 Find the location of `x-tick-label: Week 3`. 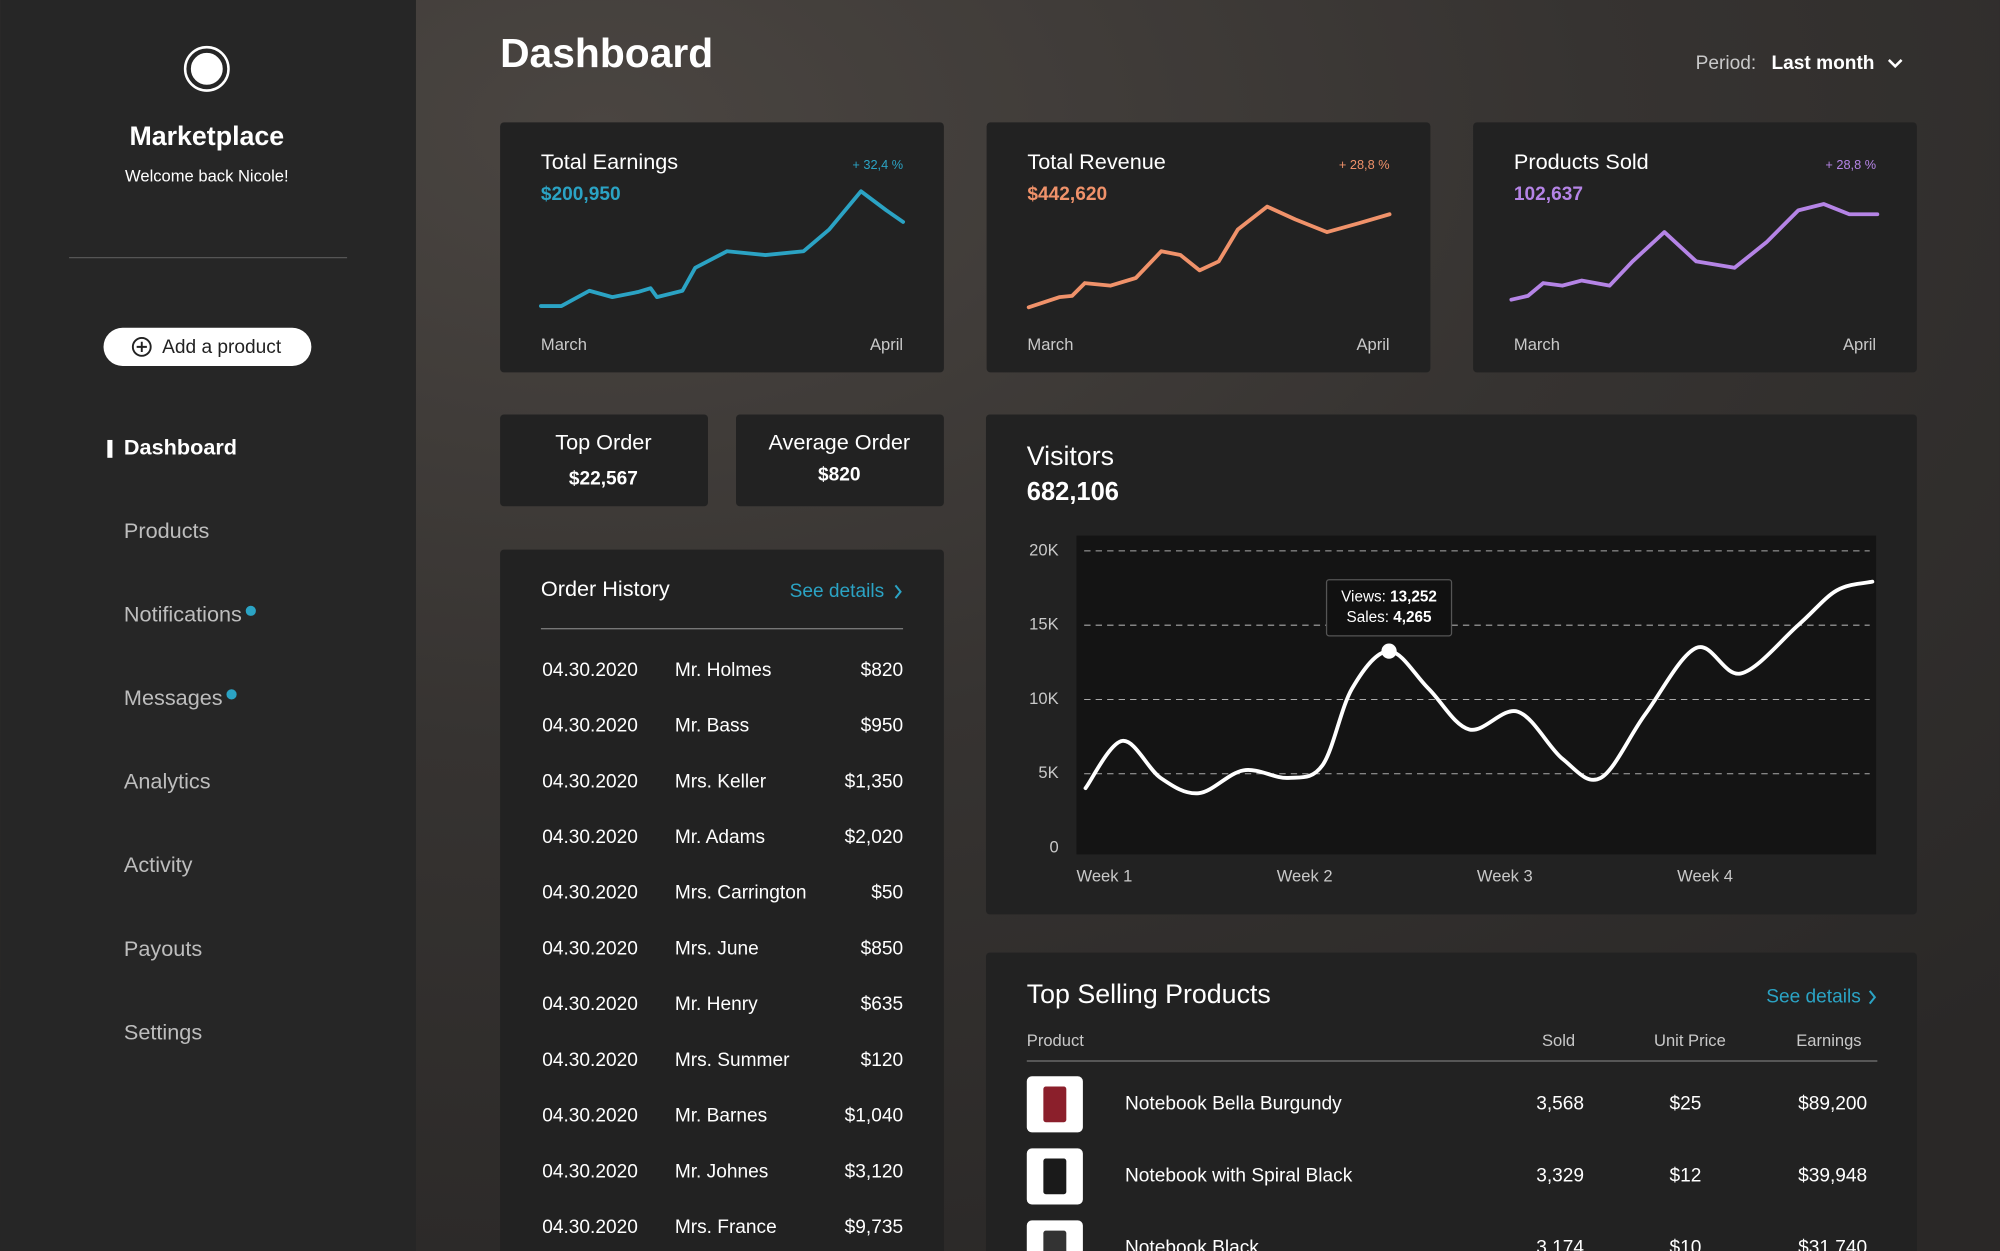

x-tick-label: Week 3 is located at coordinates (1505, 876).